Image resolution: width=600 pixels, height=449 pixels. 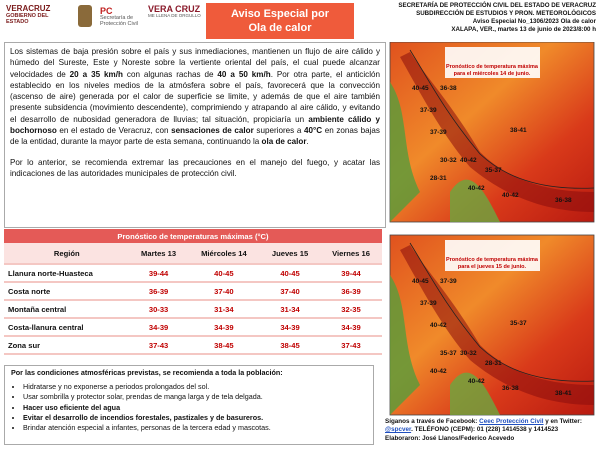 What do you see at coordinates (563, 393) in the screenshot?
I see `map-label: 38-41` at bounding box center [563, 393].